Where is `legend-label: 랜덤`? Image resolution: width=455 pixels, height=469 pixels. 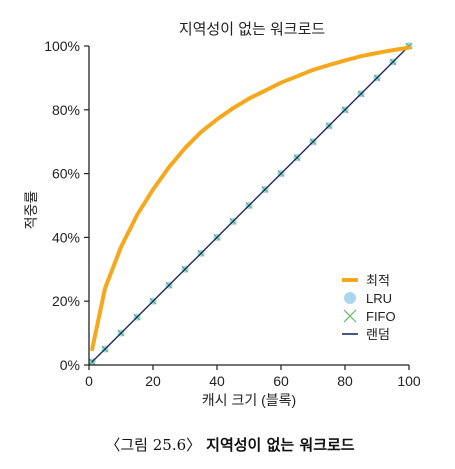 legend-label: 랜덤 is located at coordinates (378, 334).